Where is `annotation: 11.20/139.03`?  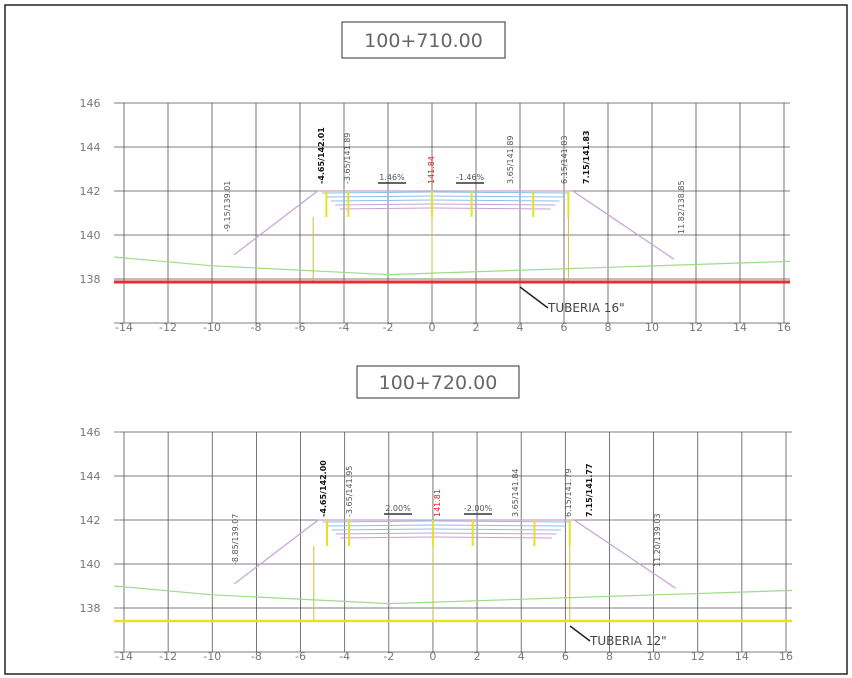
annotation: 11.20/139.03 is located at coordinates (657, 540).